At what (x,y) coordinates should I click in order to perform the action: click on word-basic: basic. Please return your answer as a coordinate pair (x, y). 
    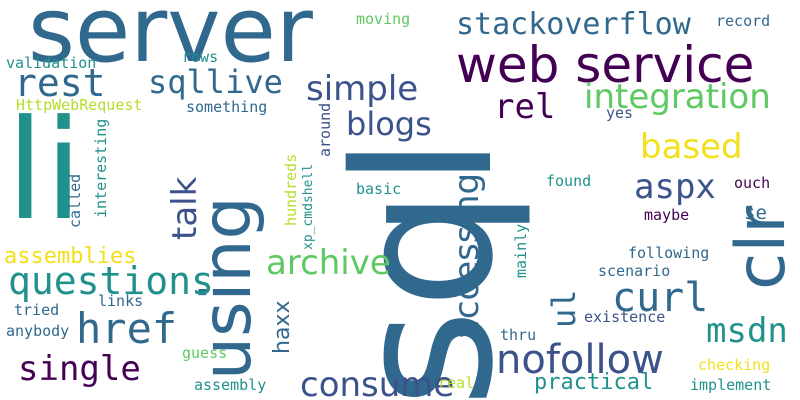
    Looking at the image, I should click on (379, 189).